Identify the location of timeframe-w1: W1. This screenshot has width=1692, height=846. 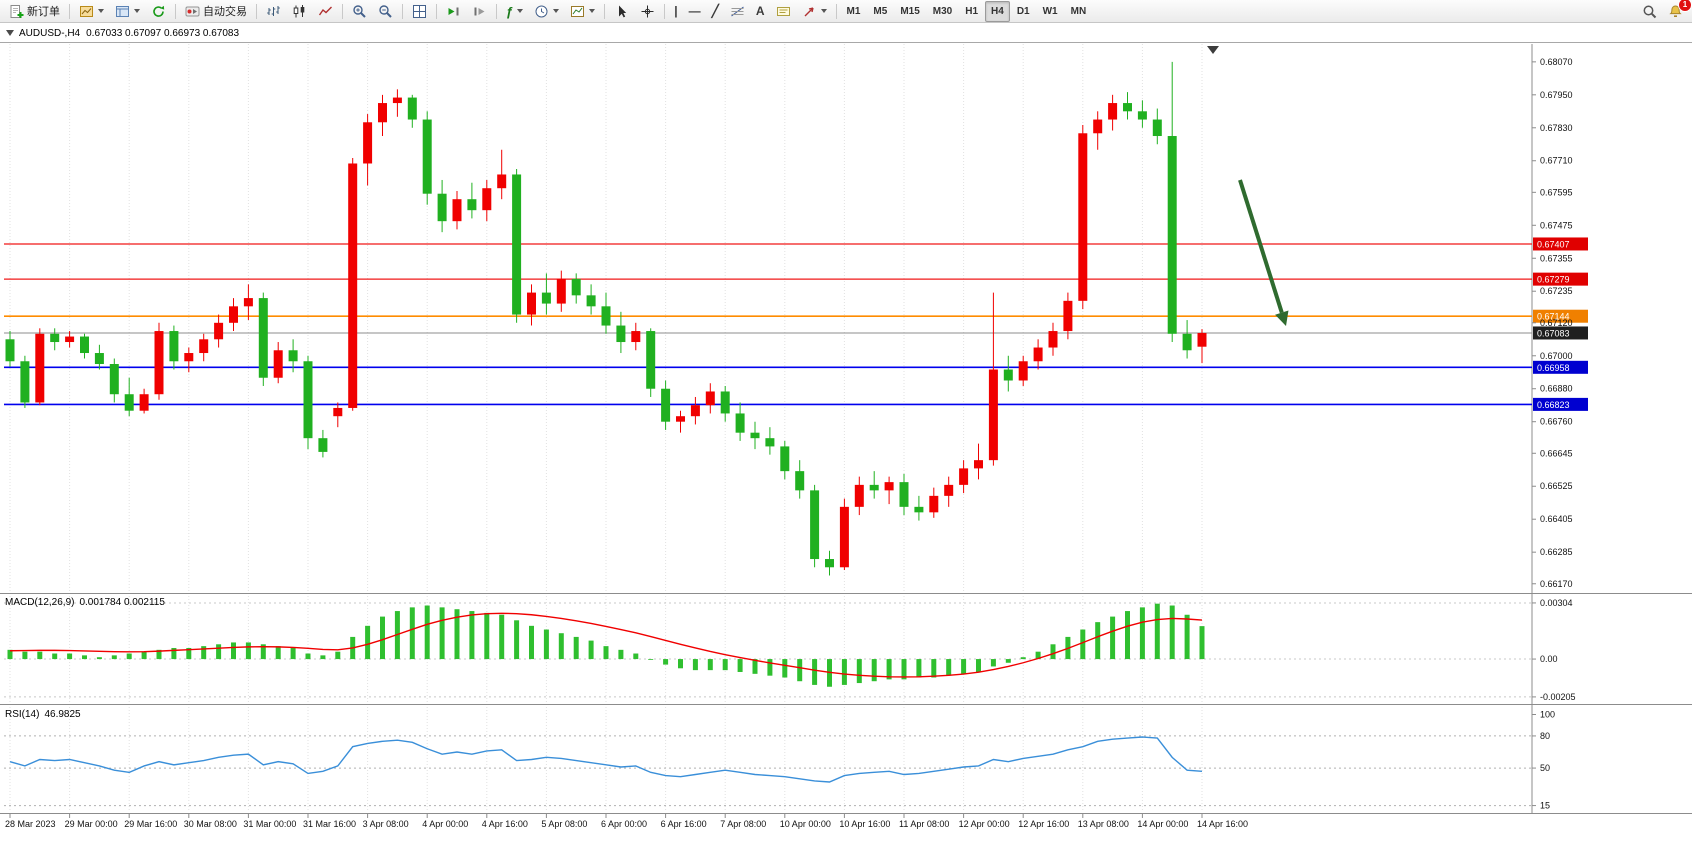
(1050, 11).